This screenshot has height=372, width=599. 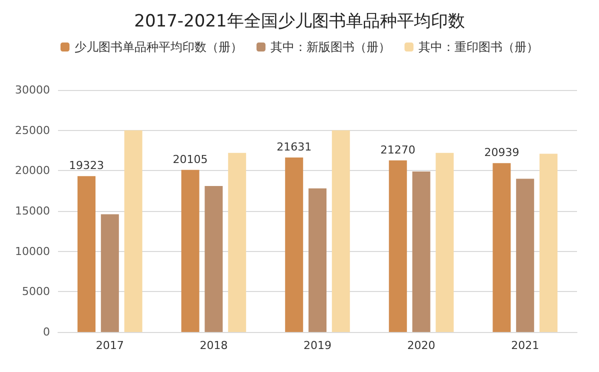 I want to click on y-tick-label: 15000, so click(x=32, y=211).